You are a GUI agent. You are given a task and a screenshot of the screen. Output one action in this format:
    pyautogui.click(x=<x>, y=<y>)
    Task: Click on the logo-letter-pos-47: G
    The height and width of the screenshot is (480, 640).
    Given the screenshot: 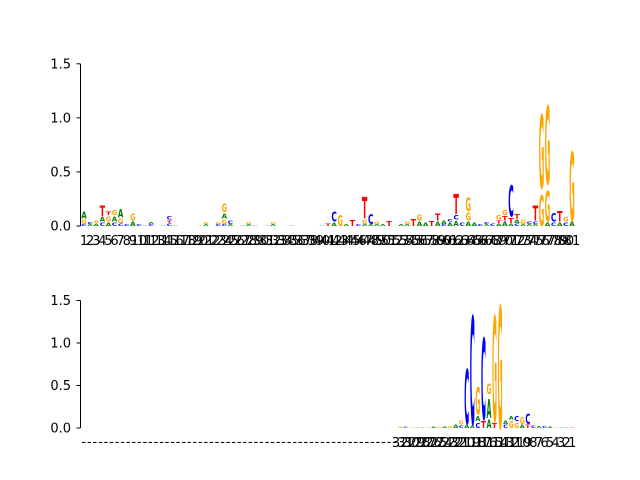 What is the action you would take?
    pyautogui.click(x=364, y=222)
    